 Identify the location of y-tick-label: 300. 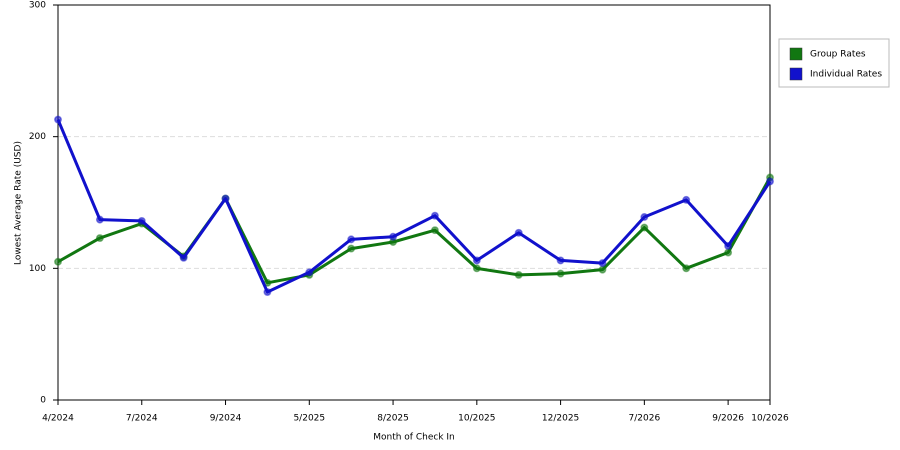
(37, 6).